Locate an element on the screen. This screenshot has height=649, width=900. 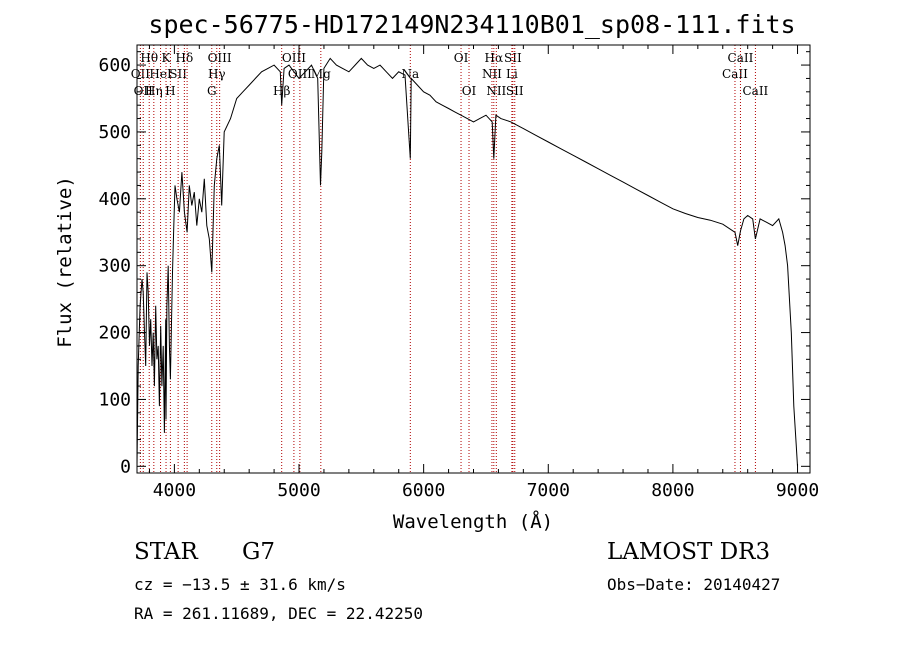
spectral-line-label-11: Hγ is located at coordinates (217, 74).